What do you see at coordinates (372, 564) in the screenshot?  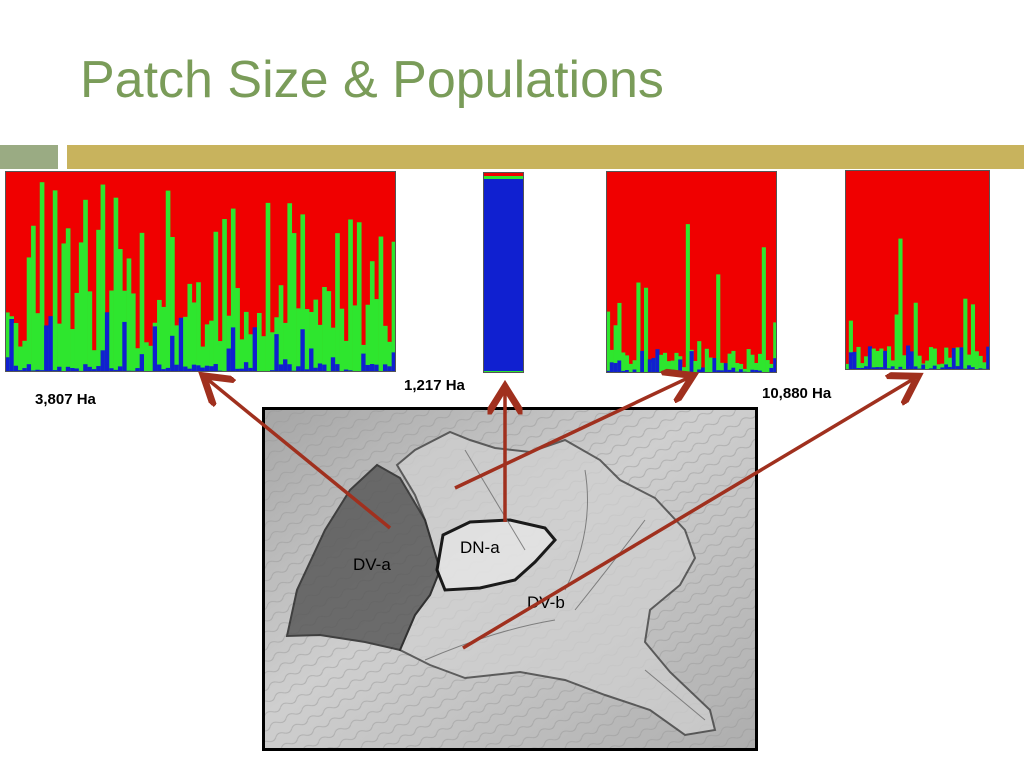 I see `region-label-dv-a: DV-a` at bounding box center [372, 564].